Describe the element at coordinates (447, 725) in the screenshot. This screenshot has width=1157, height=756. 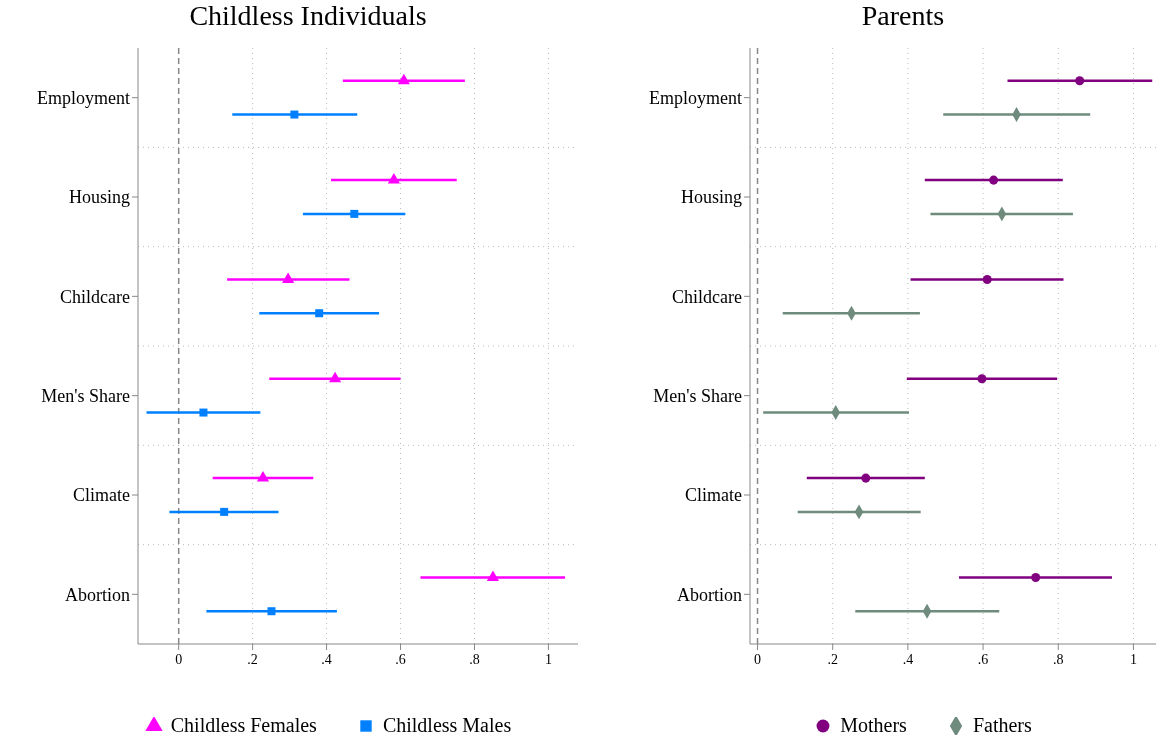
I see `legend-label: Childless Males` at that location.